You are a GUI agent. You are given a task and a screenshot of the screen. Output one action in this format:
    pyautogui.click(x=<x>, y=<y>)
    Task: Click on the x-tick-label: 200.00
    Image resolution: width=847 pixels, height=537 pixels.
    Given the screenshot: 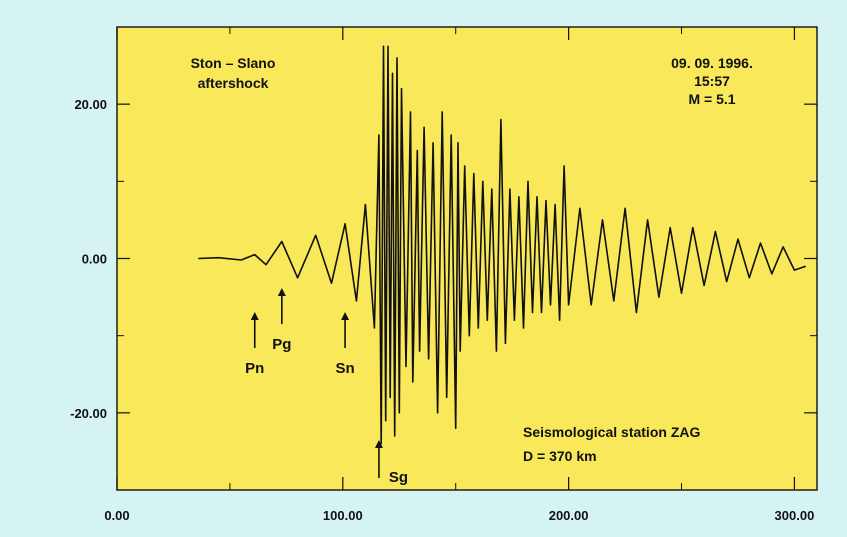 What is the action you would take?
    pyautogui.click(x=569, y=515)
    